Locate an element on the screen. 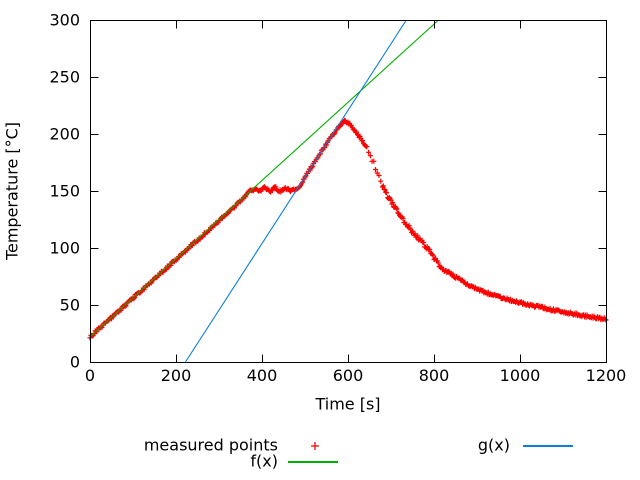 Image resolution: width=640 pixels, height=480 pixels. y-axis-label: Temperature [°C] is located at coordinates (12, 191).